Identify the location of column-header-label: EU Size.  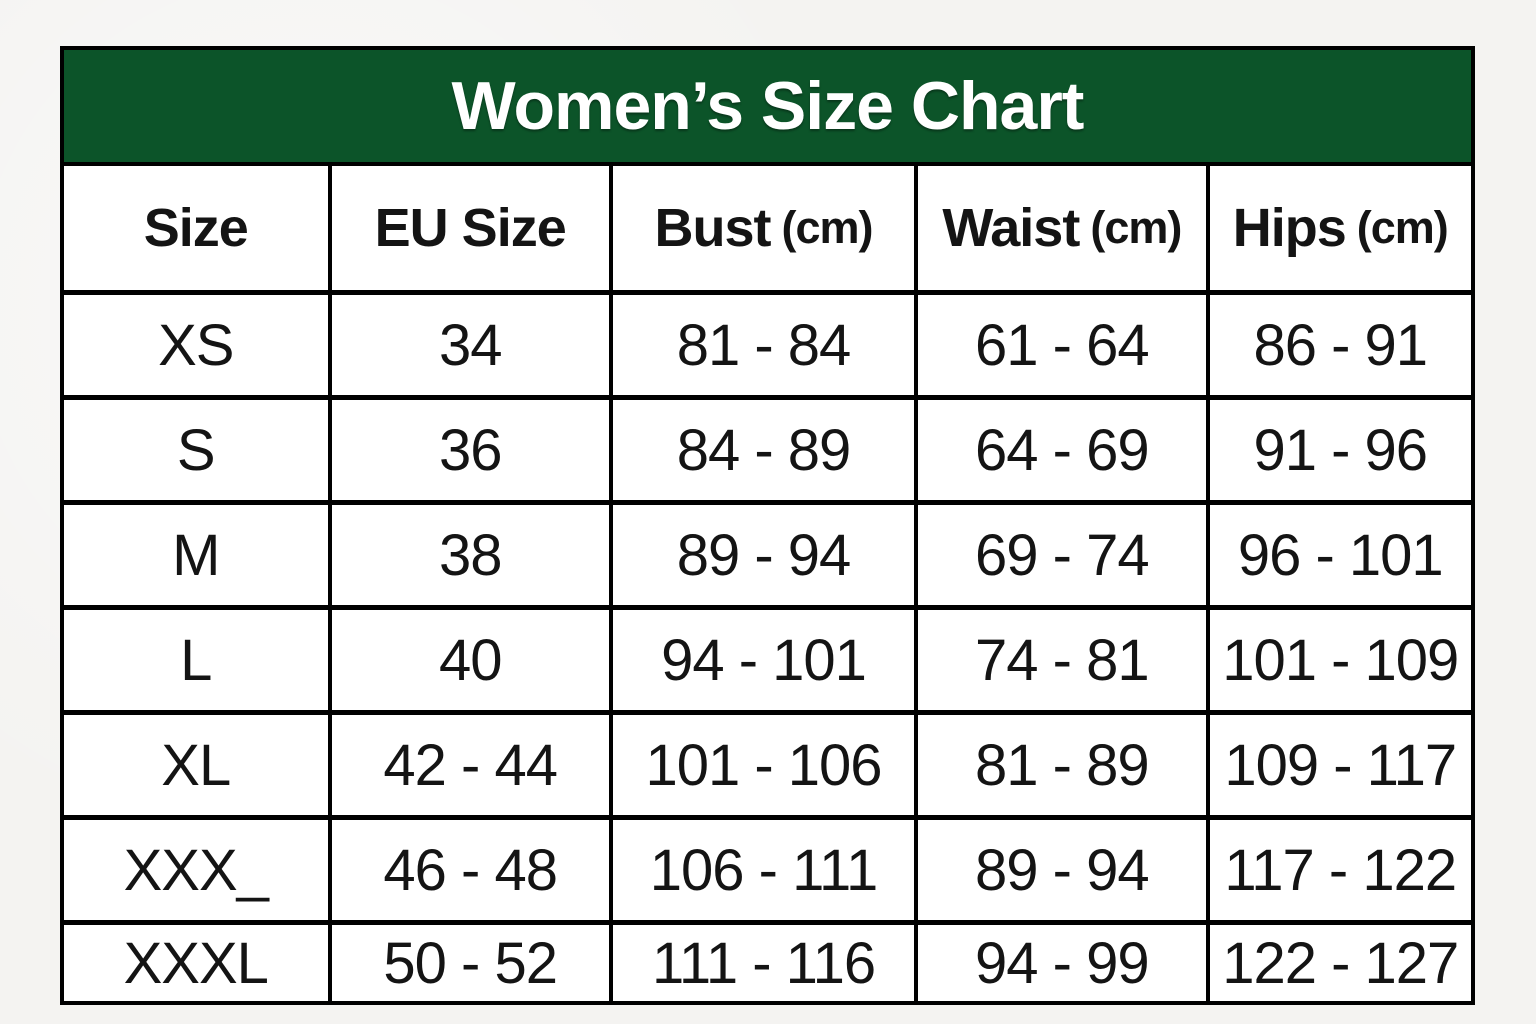
(470, 228).